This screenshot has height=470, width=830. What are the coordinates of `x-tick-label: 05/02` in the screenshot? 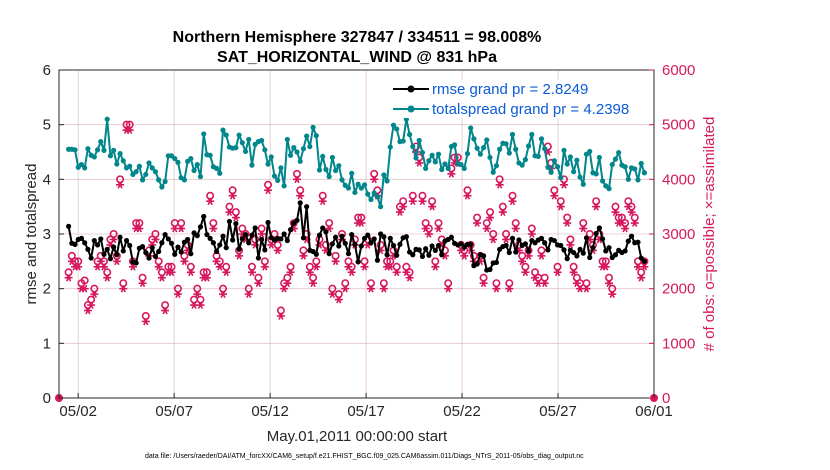 It's located at (78, 411).